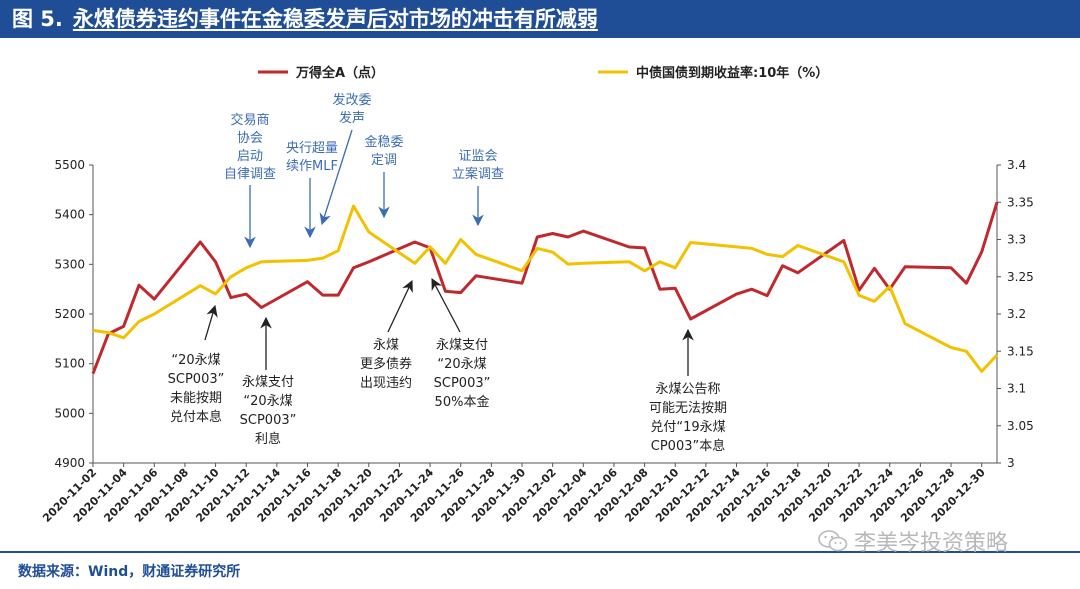 The image size is (1080, 589). I want to click on annotation-text: 央行超量, so click(312, 148).